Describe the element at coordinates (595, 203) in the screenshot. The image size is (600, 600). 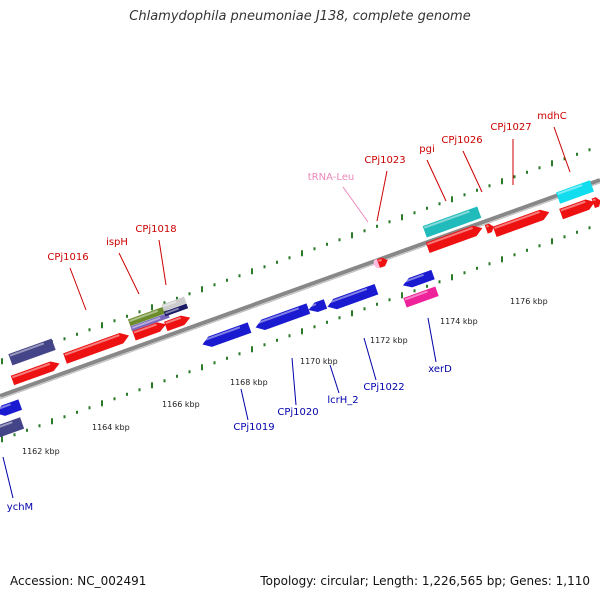
I see `gene-arrow-mdhC-edge` at that location.